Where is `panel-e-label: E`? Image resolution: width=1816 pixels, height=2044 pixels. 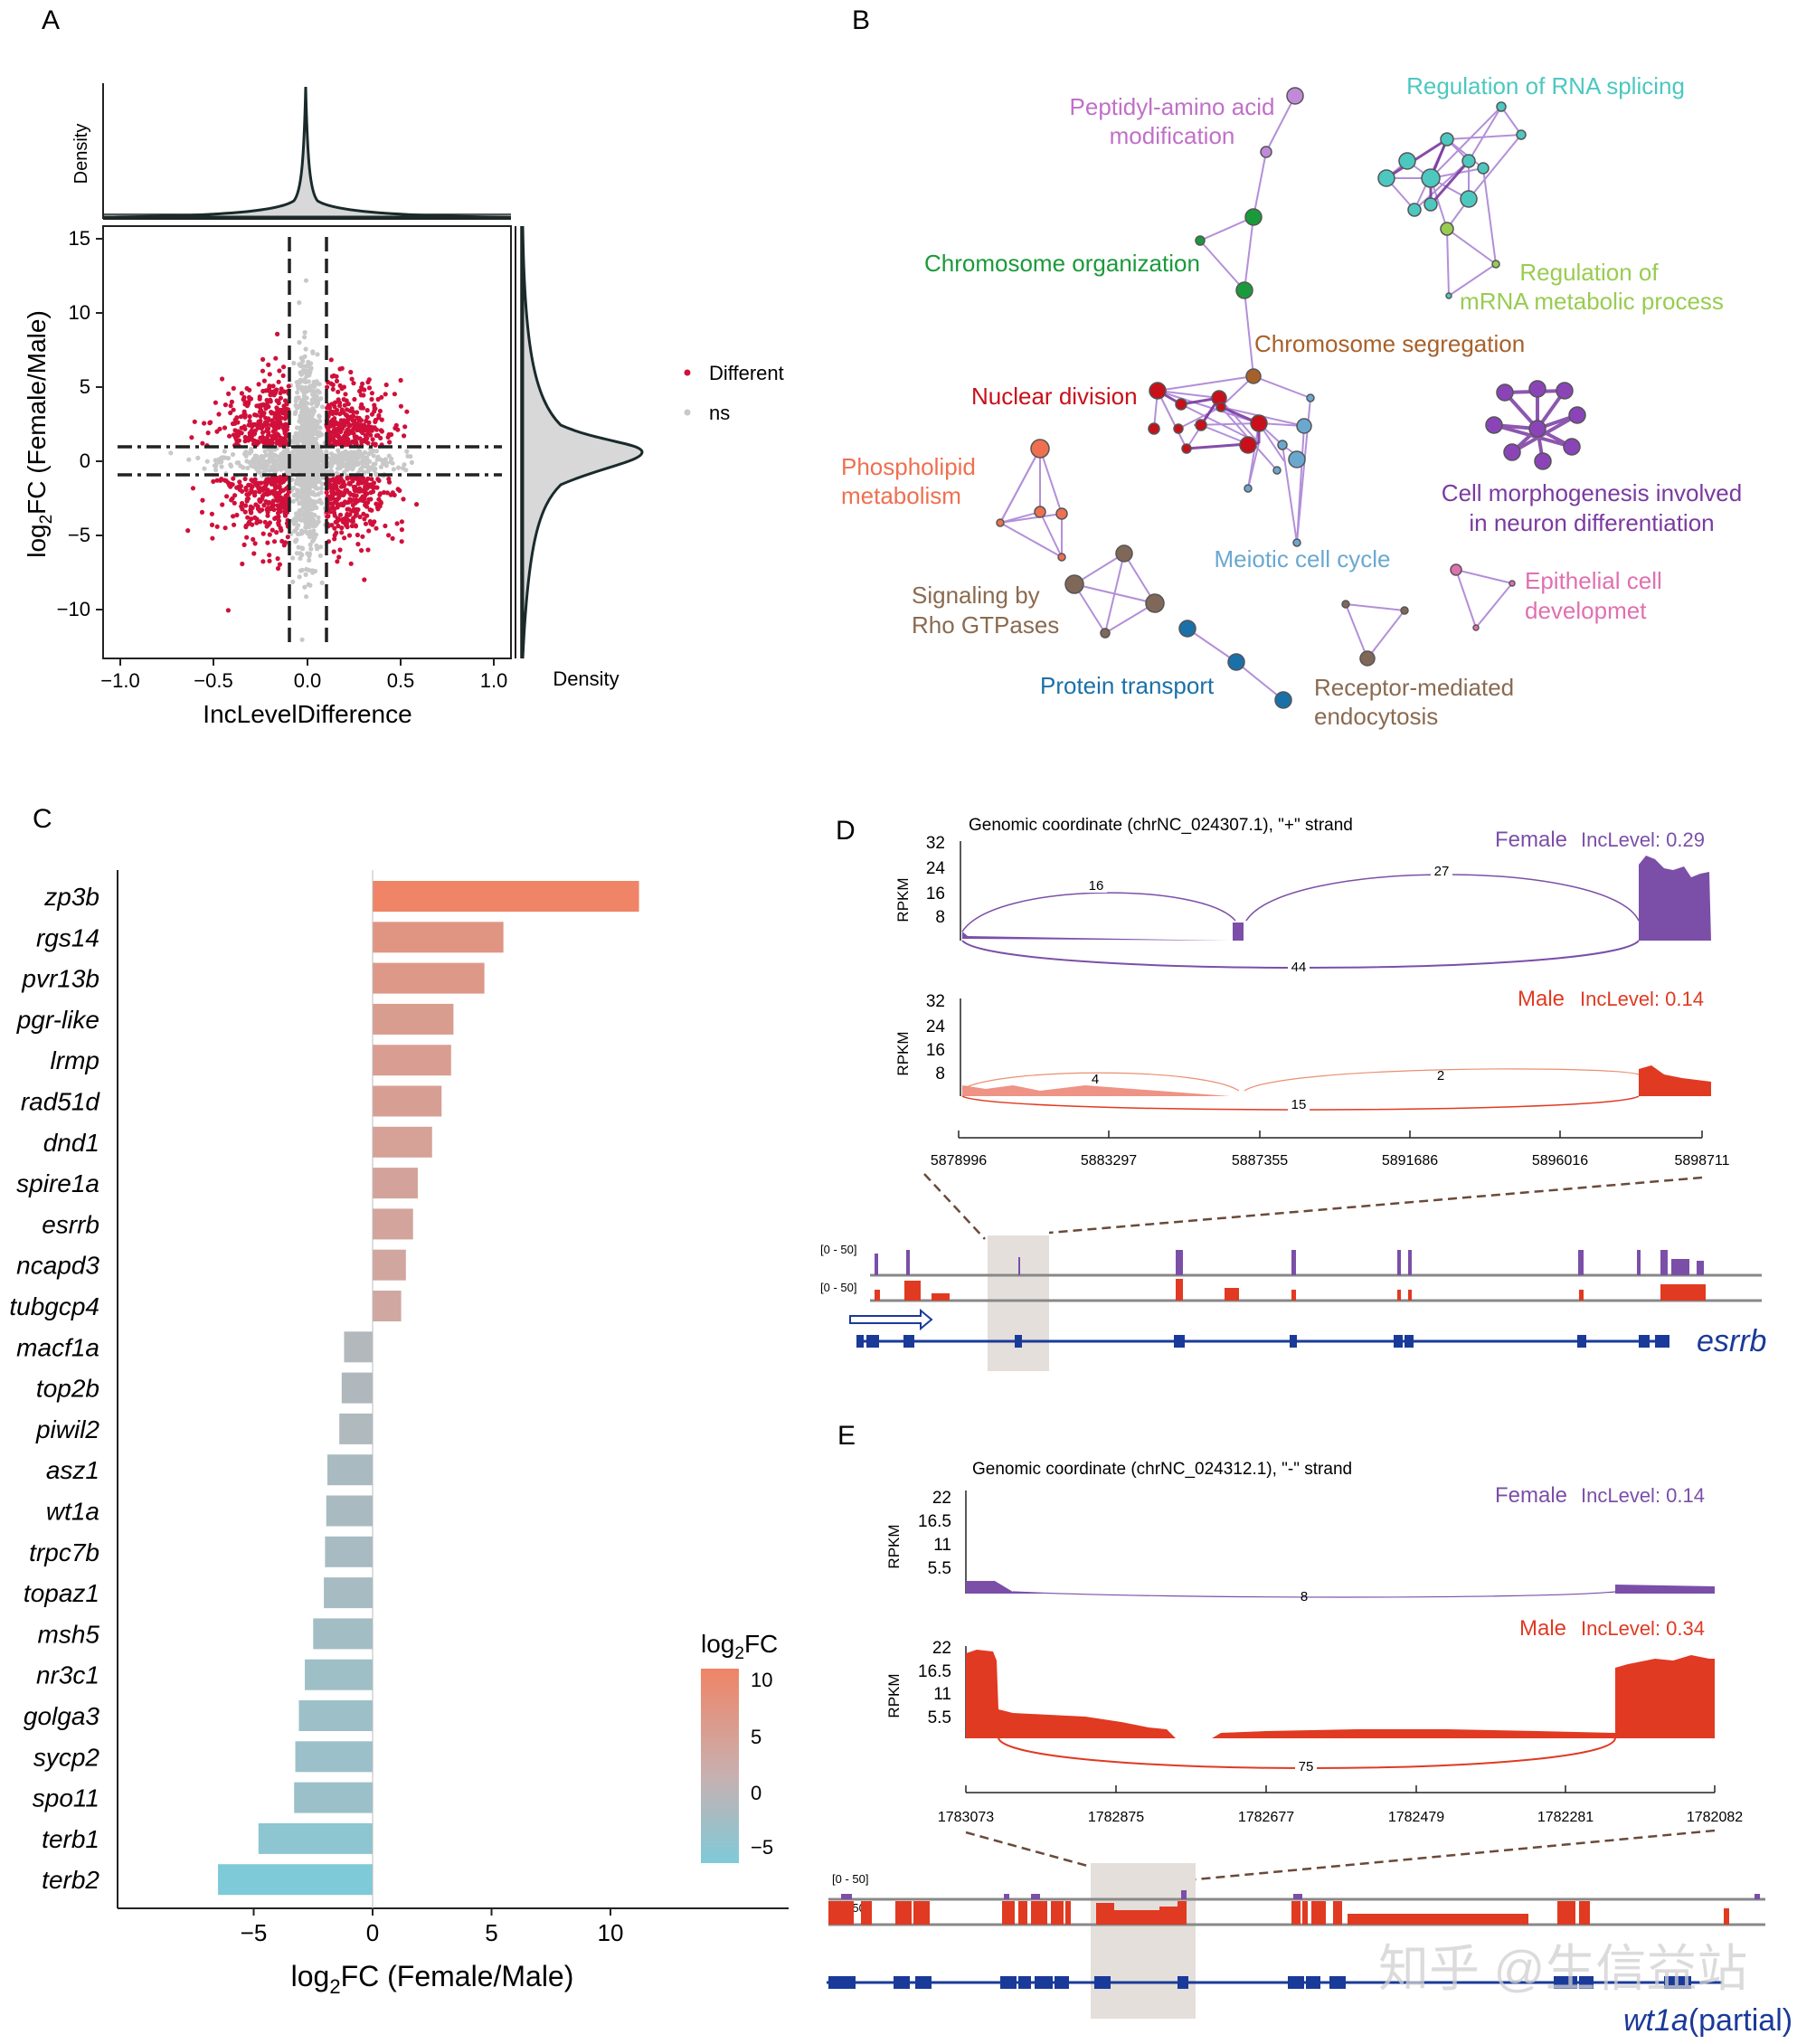 panel-e-label: E is located at coordinates (846, 1436).